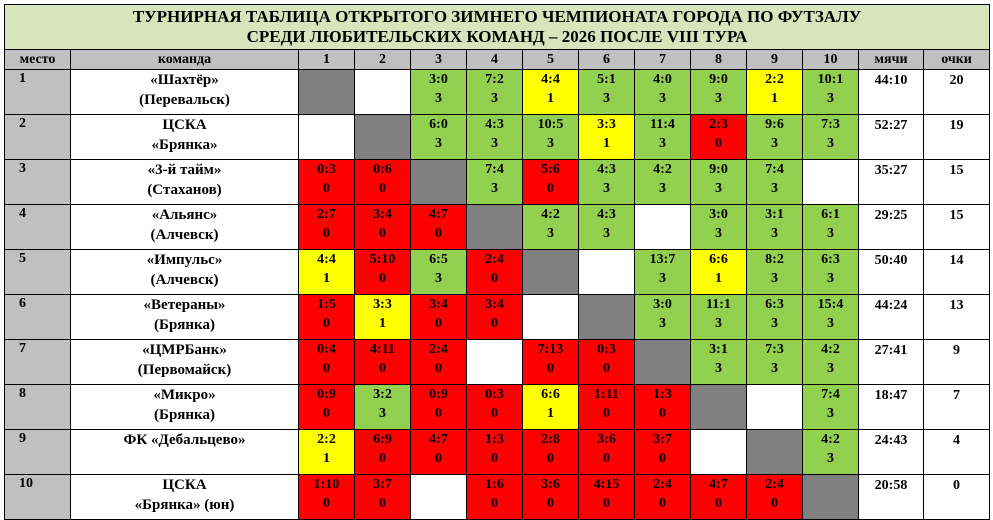  I want to click on match-score: 3:3, so click(606, 124).